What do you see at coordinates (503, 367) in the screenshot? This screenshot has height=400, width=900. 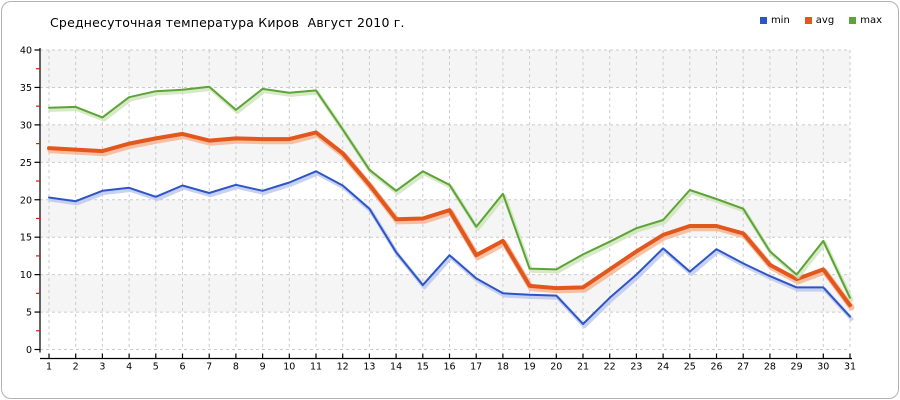 I see `x-tick-label: 18` at bounding box center [503, 367].